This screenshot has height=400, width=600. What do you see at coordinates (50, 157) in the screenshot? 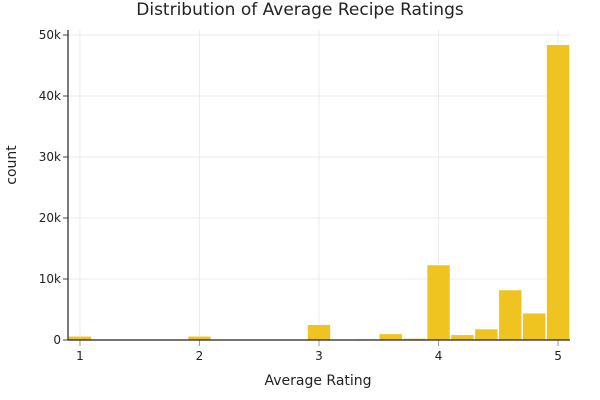
I see `y-tick-label: 30k` at bounding box center [50, 157].